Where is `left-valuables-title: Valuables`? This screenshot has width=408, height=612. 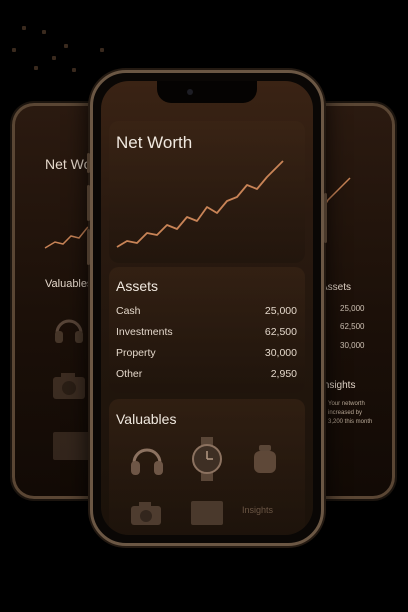
left-valuables-title: Valuables is located at coordinates (69, 284).